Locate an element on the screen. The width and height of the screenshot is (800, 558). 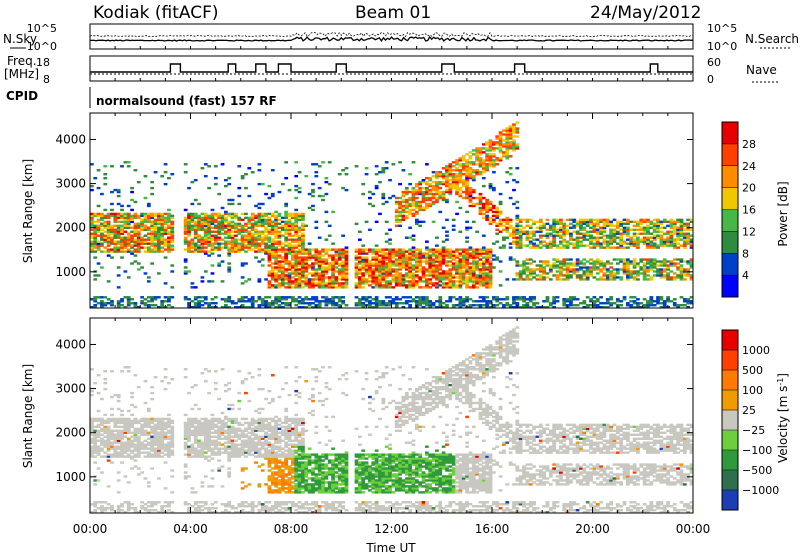
nave-label: Nave is located at coordinates (761, 70).